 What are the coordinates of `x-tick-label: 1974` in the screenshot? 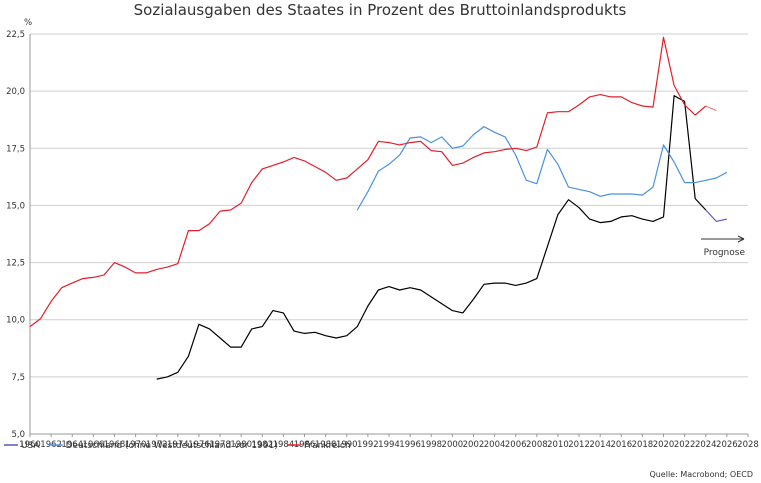 It's located at (178, 445).